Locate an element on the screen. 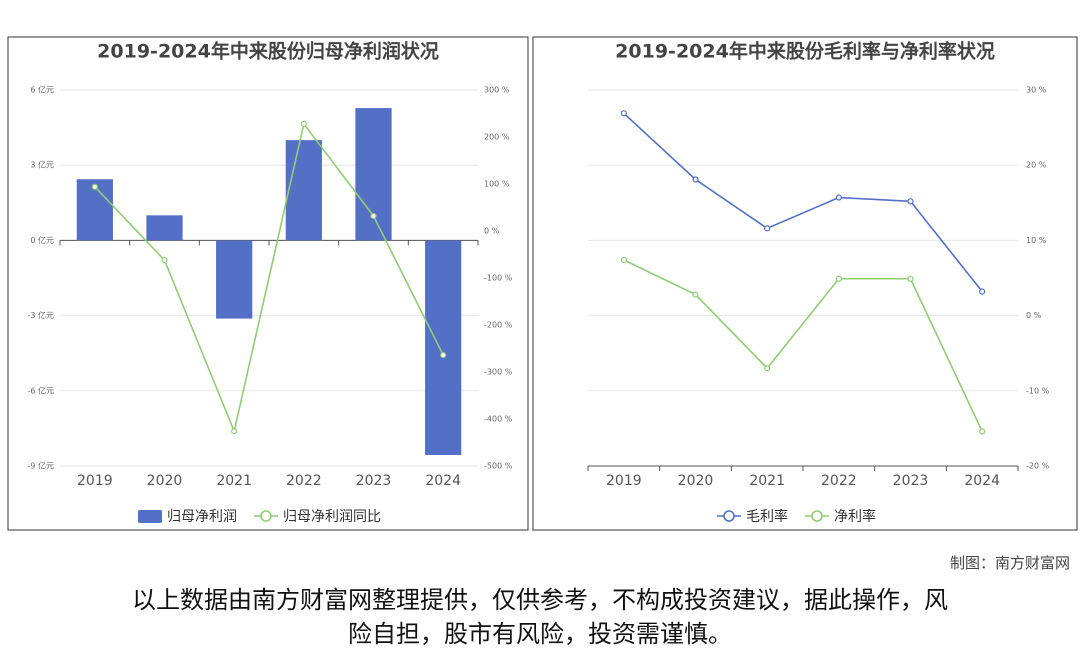 The height and width of the screenshot is (649, 1080). chart-title: 2019-2024年中来股份毛利率与净利率状况 is located at coordinates (805, 51).